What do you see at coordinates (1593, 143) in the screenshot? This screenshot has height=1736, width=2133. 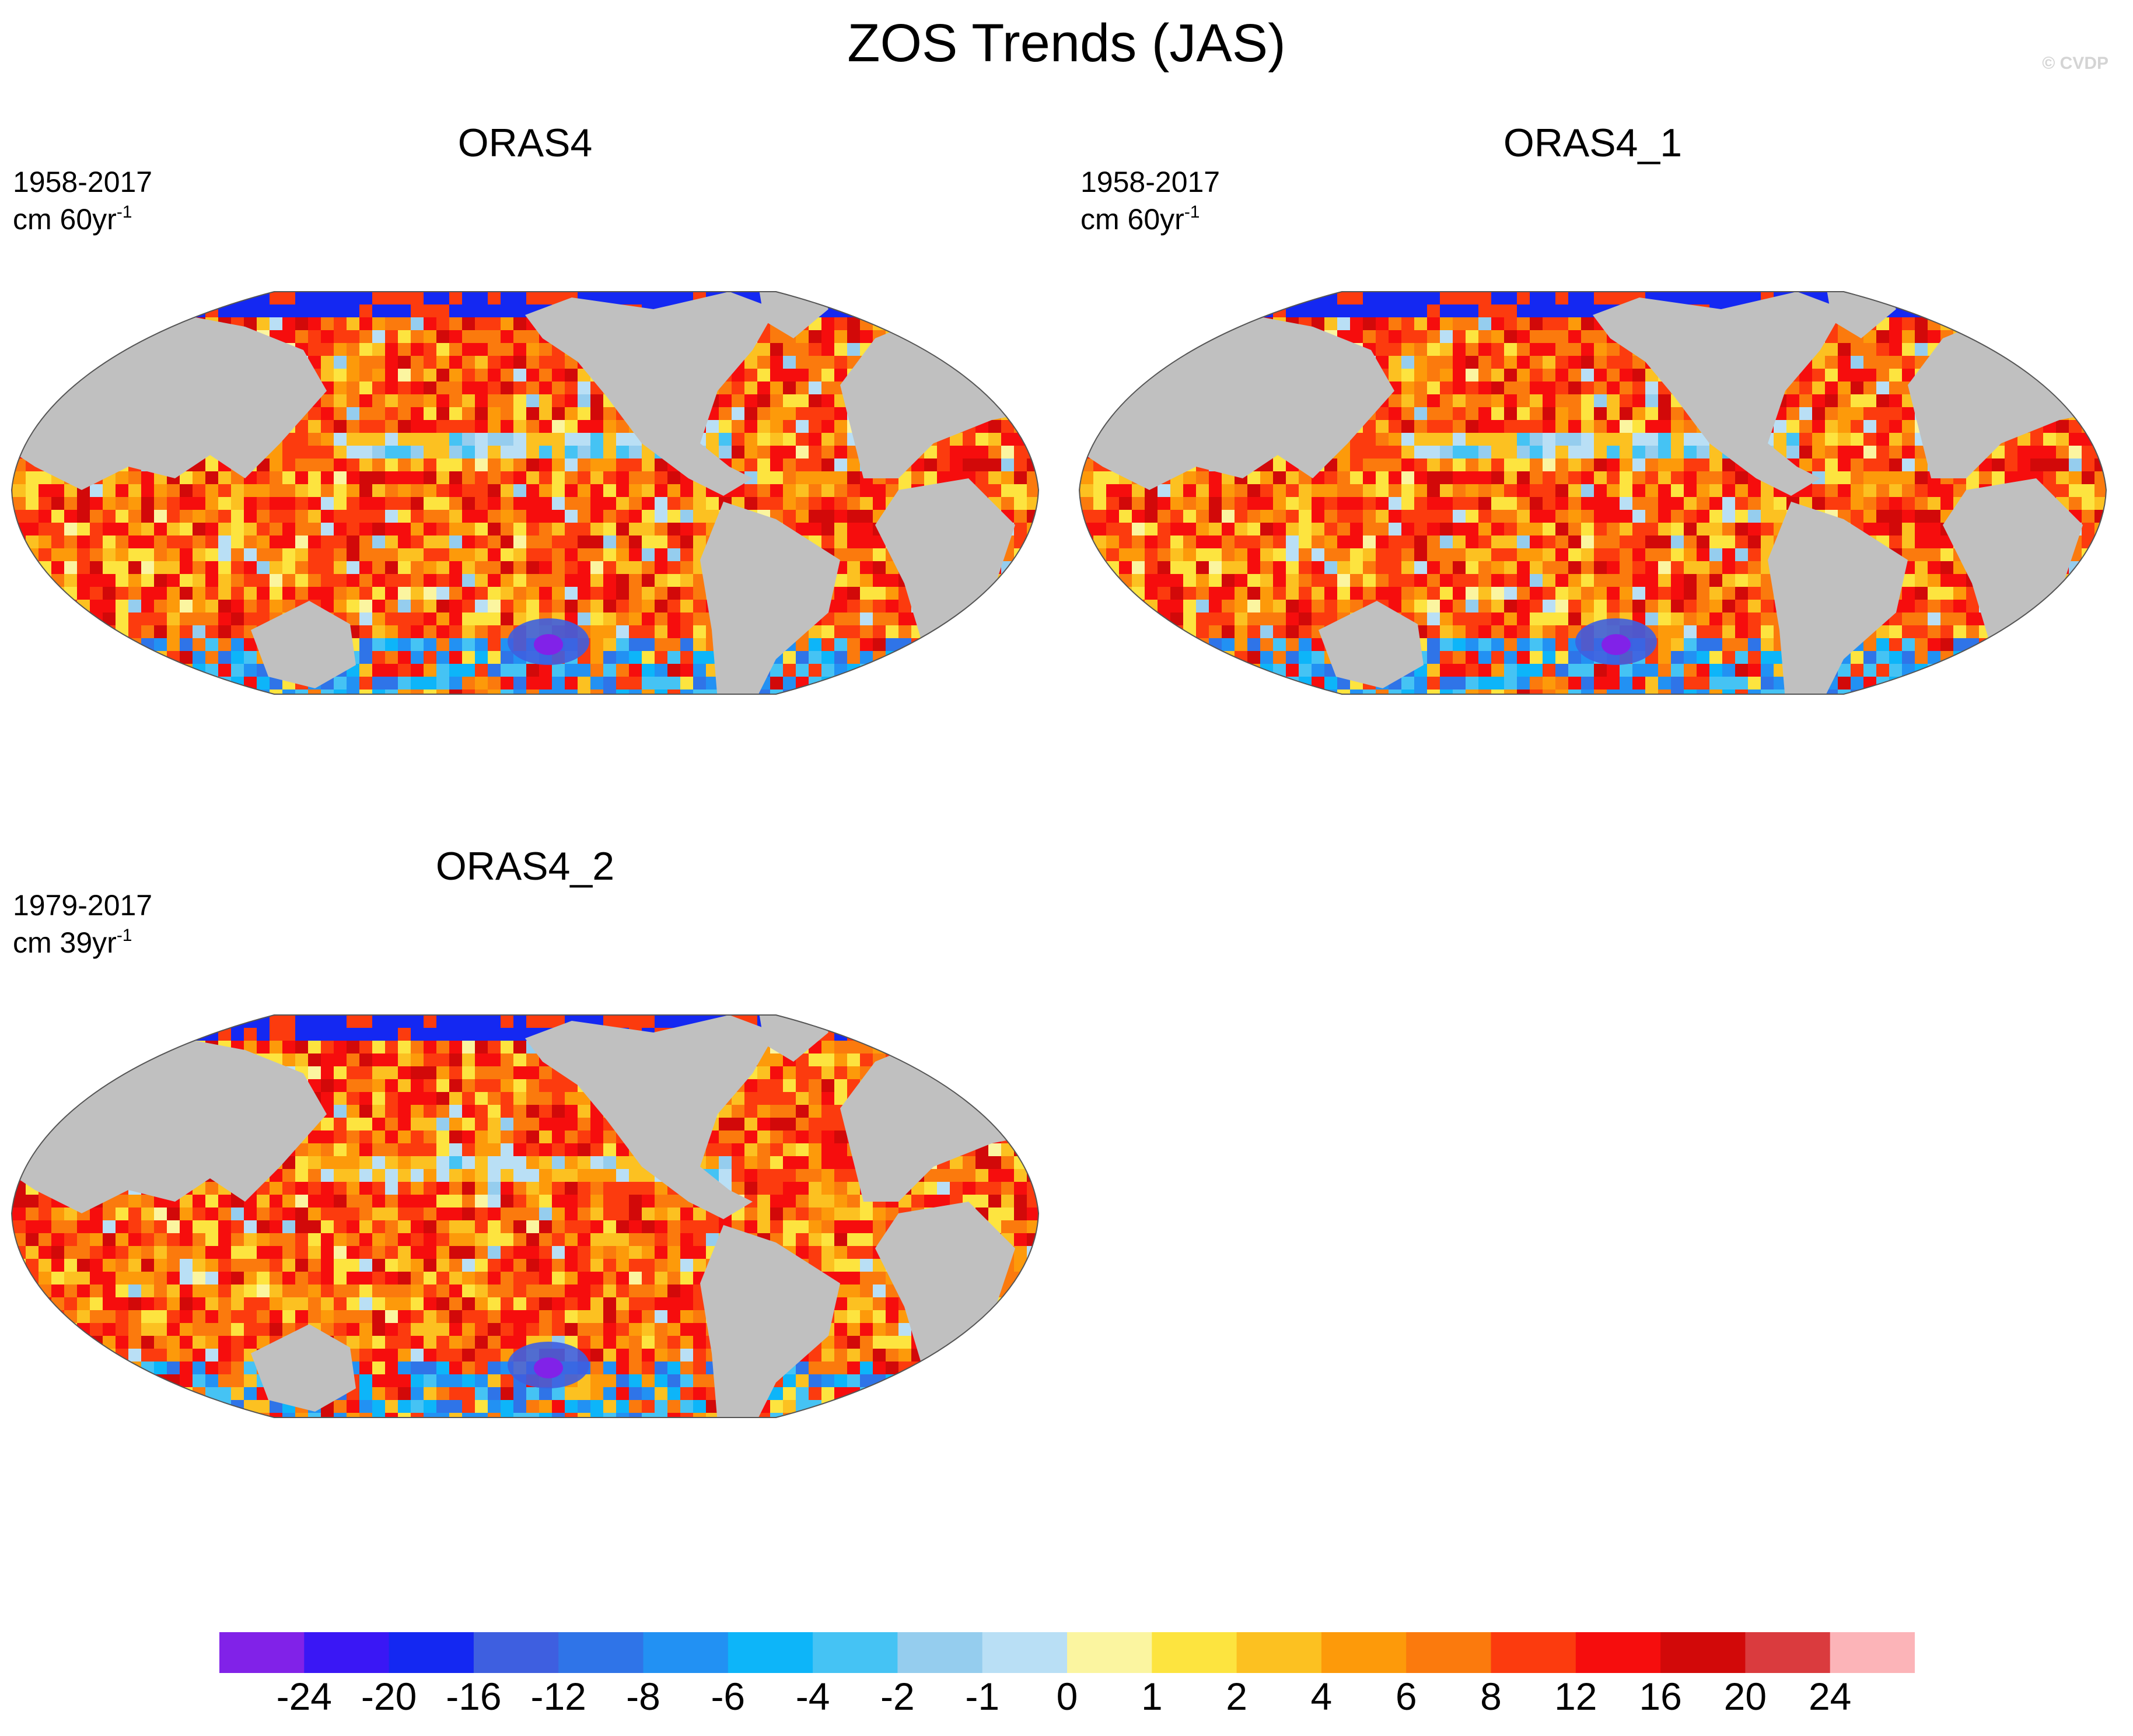 I see `panel-title: ORAS4_1` at bounding box center [1593, 143].